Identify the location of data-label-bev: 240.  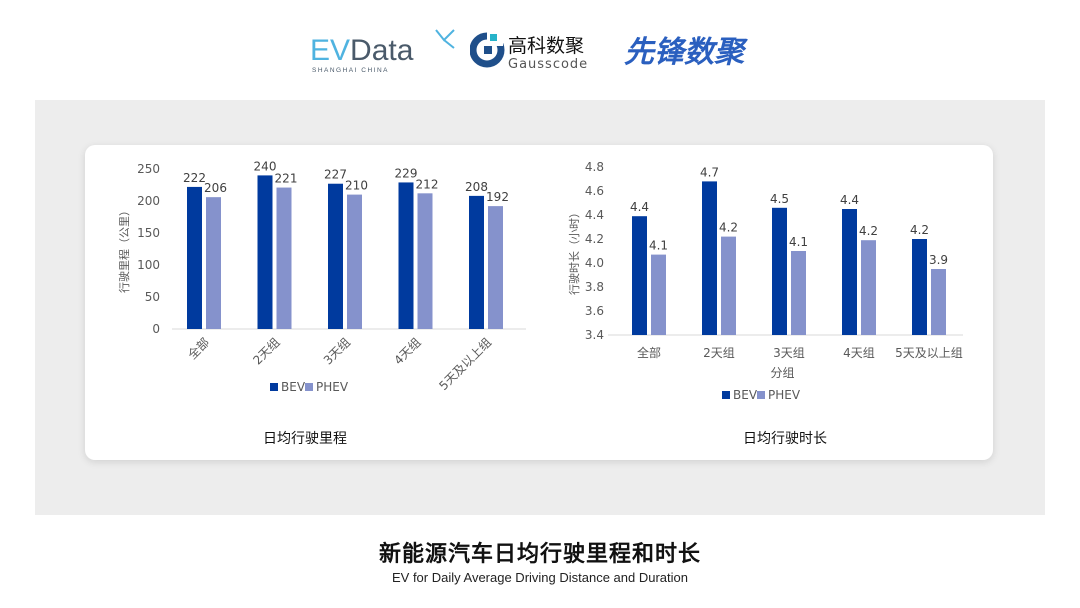
(265, 166).